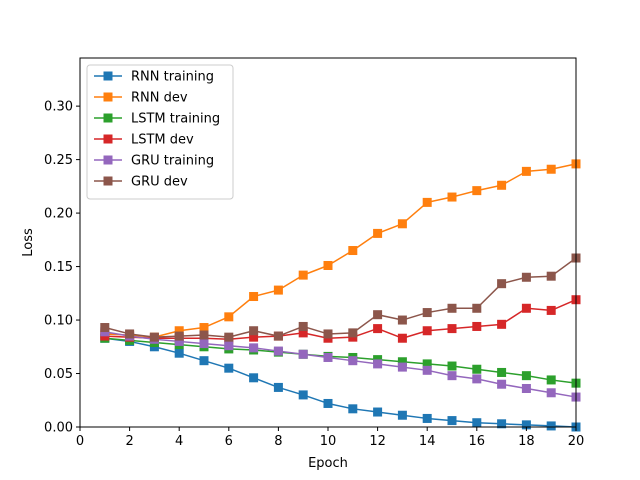 The width and height of the screenshot is (640, 480). I want to click on y-tick-label: 0.15, so click(58, 267).